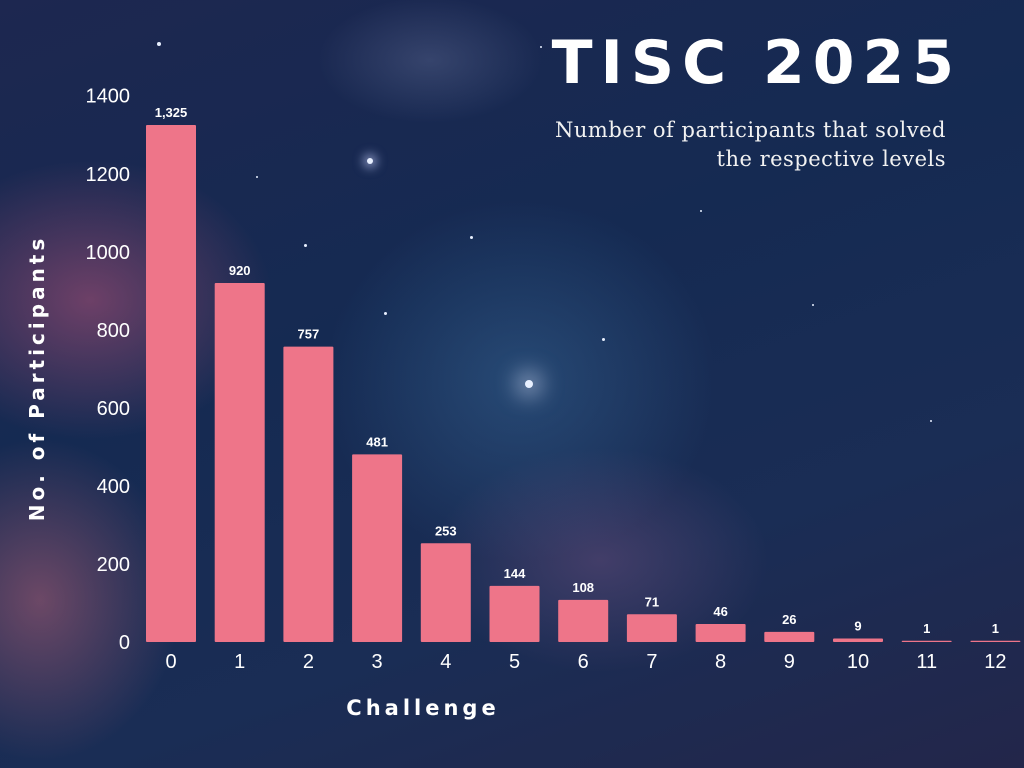 The height and width of the screenshot is (768, 1024). I want to click on x-tick-label: 12, so click(995, 662).